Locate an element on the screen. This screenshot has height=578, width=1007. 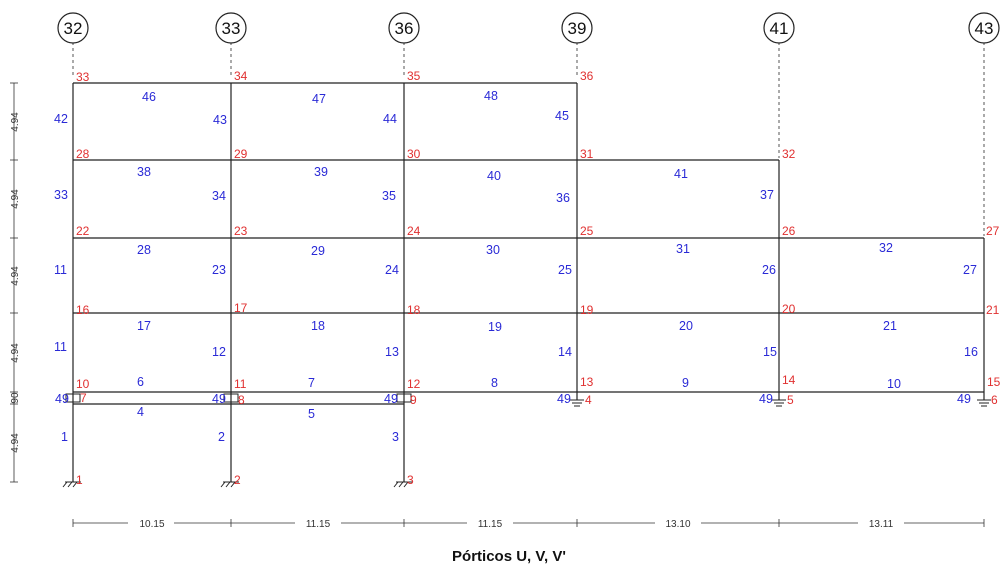
node-label: 33 is located at coordinates (83, 77).